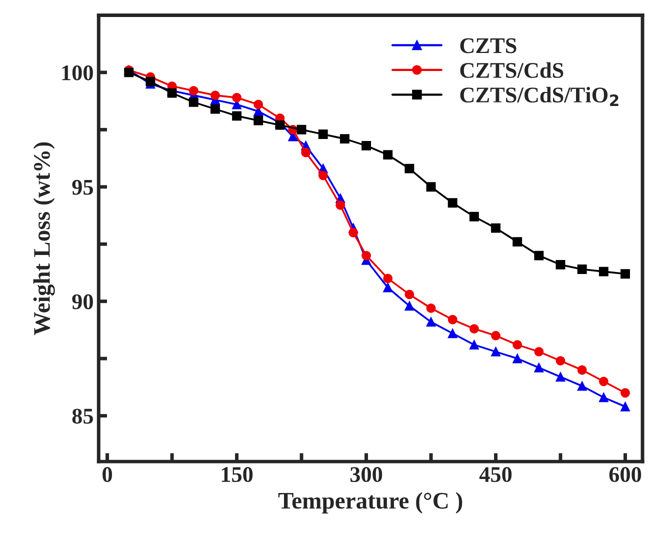  I want to click on x-tick-label: 0, so click(107, 474).